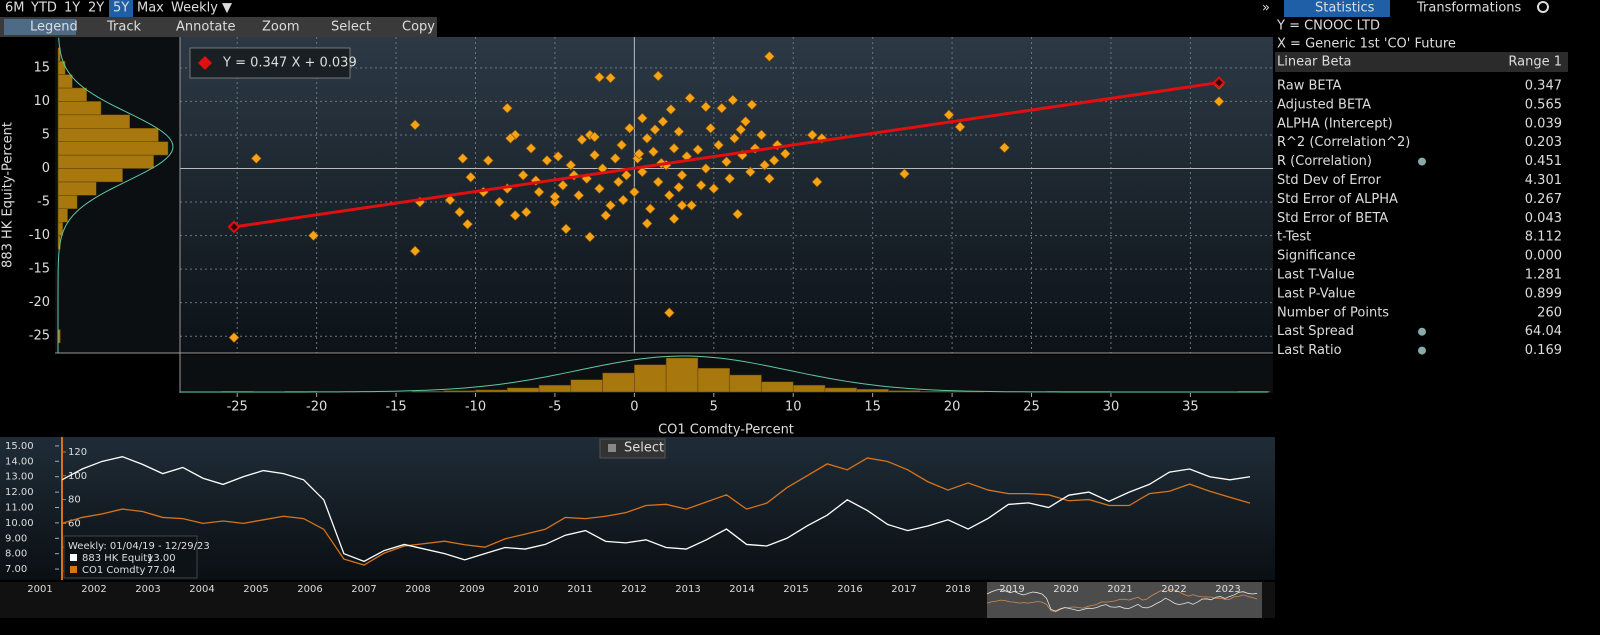 This screenshot has width=1600, height=635. I want to click on navigator-year: 2004, so click(201, 589).